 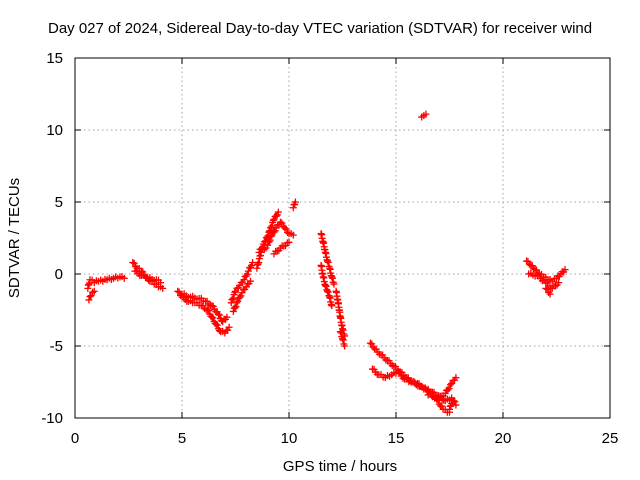 I want to click on y-tick-label: 15, so click(x=54, y=58).